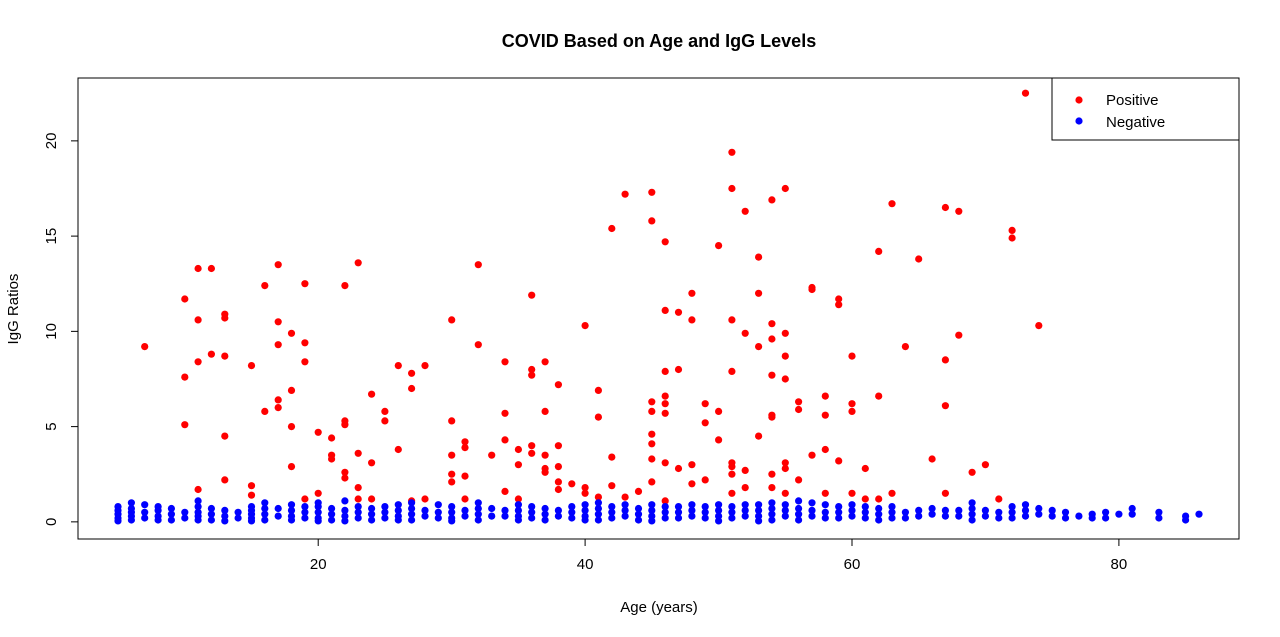 This screenshot has width=1280, height=637. Describe the element at coordinates (585, 564) in the screenshot. I see `x-tick-label: 40` at that location.